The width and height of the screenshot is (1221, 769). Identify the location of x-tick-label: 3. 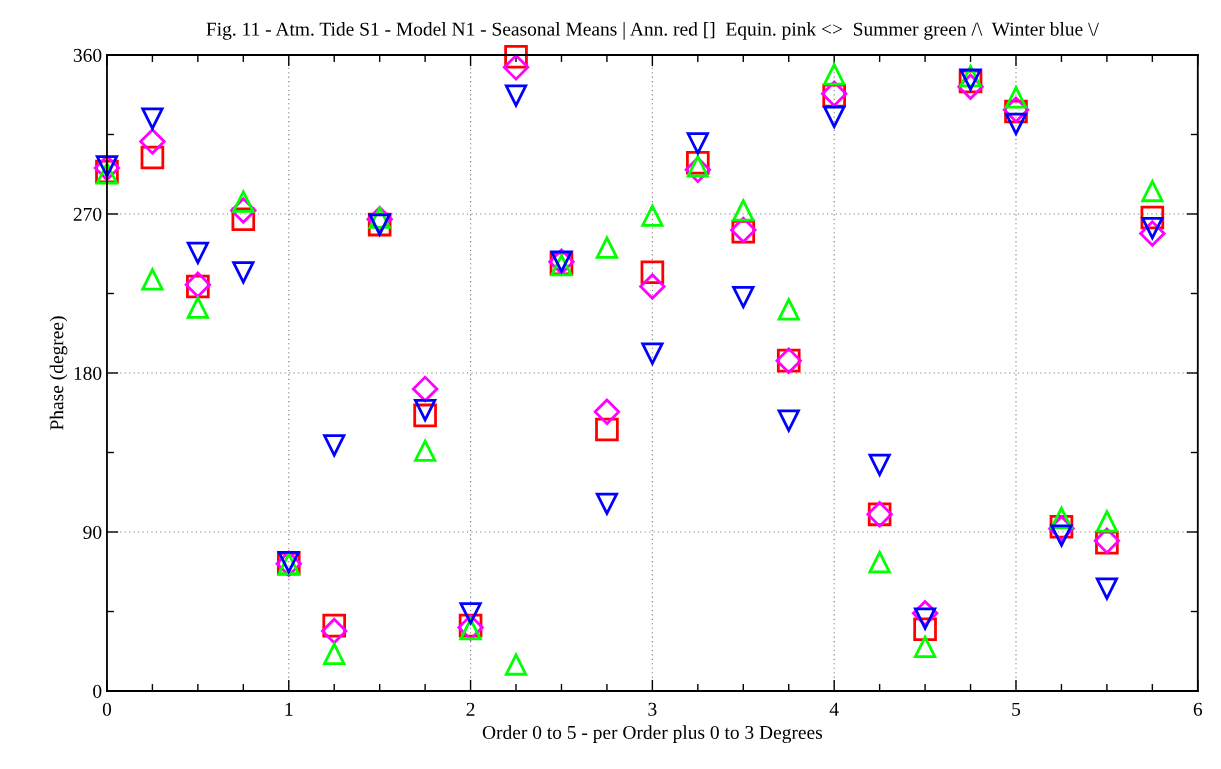
(652, 709).